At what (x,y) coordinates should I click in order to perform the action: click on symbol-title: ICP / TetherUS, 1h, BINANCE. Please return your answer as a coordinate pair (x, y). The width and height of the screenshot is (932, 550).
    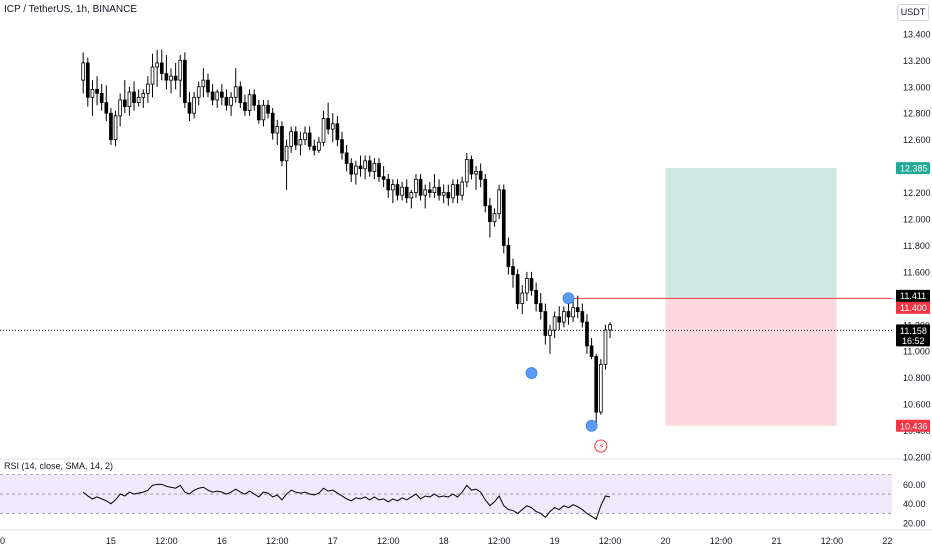
    Looking at the image, I should click on (71, 9).